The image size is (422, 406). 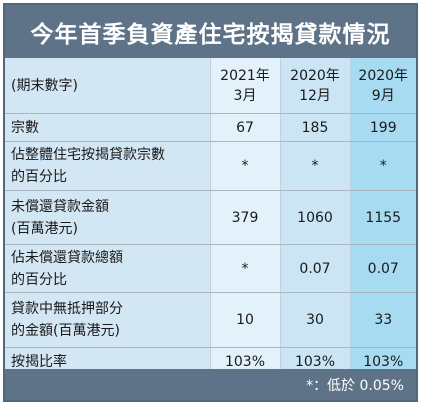 What do you see at coordinates (25, 127) in the screenshot?
I see `row-label-line: 宗數` at bounding box center [25, 127].